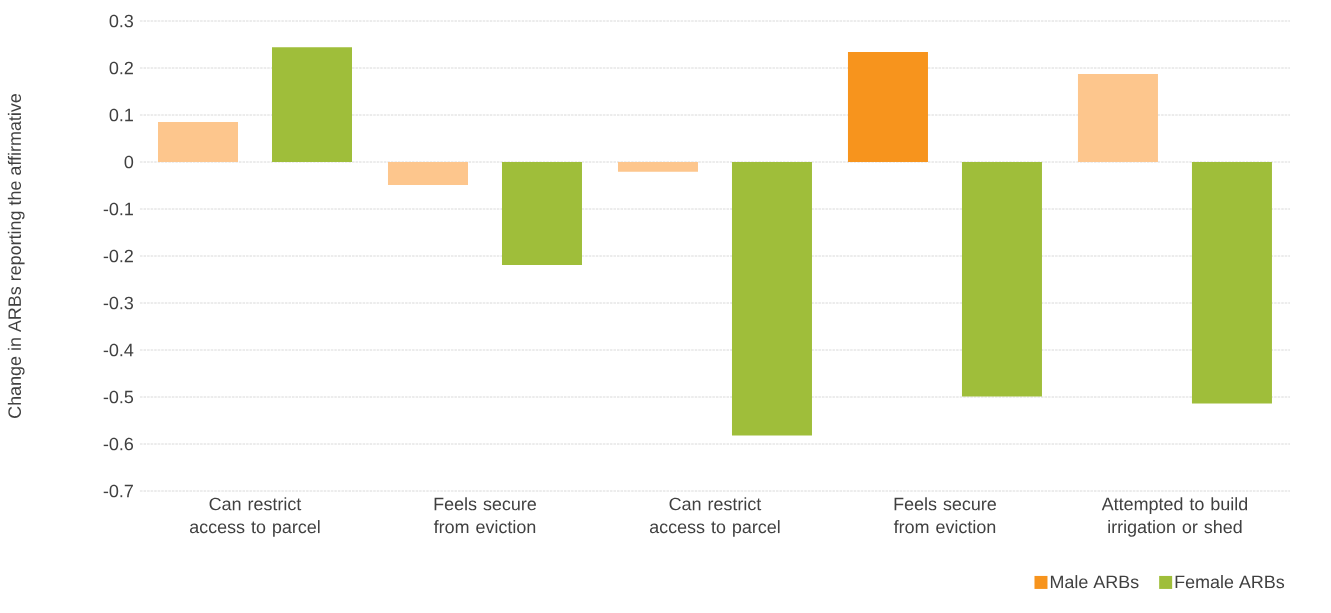  I want to click on y-tick-label: -0.6, so click(118, 444).